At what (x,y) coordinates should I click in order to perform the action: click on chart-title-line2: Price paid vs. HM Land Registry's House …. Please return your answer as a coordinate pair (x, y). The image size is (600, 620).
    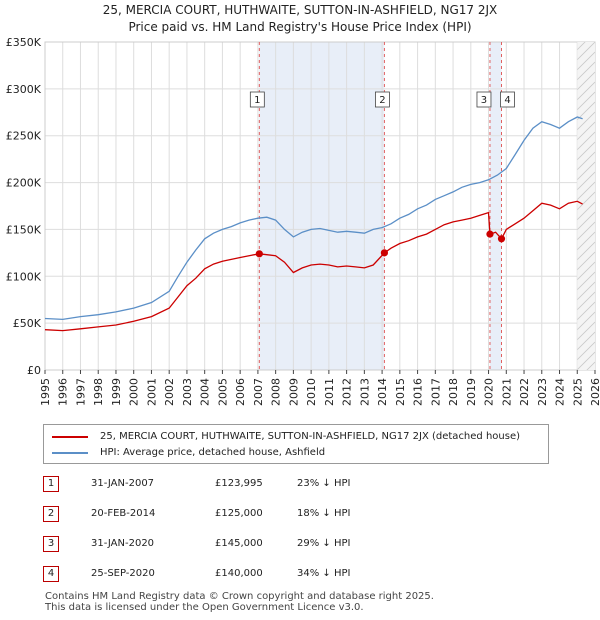
    Looking at the image, I should click on (300, 27).